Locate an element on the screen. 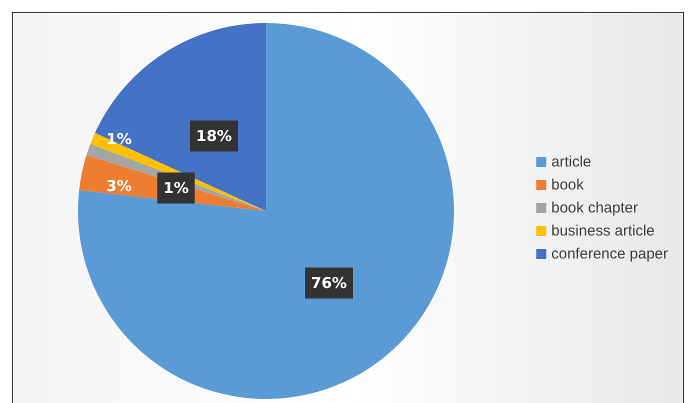 The image size is (697, 403). legend-label: article is located at coordinates (571, 162).